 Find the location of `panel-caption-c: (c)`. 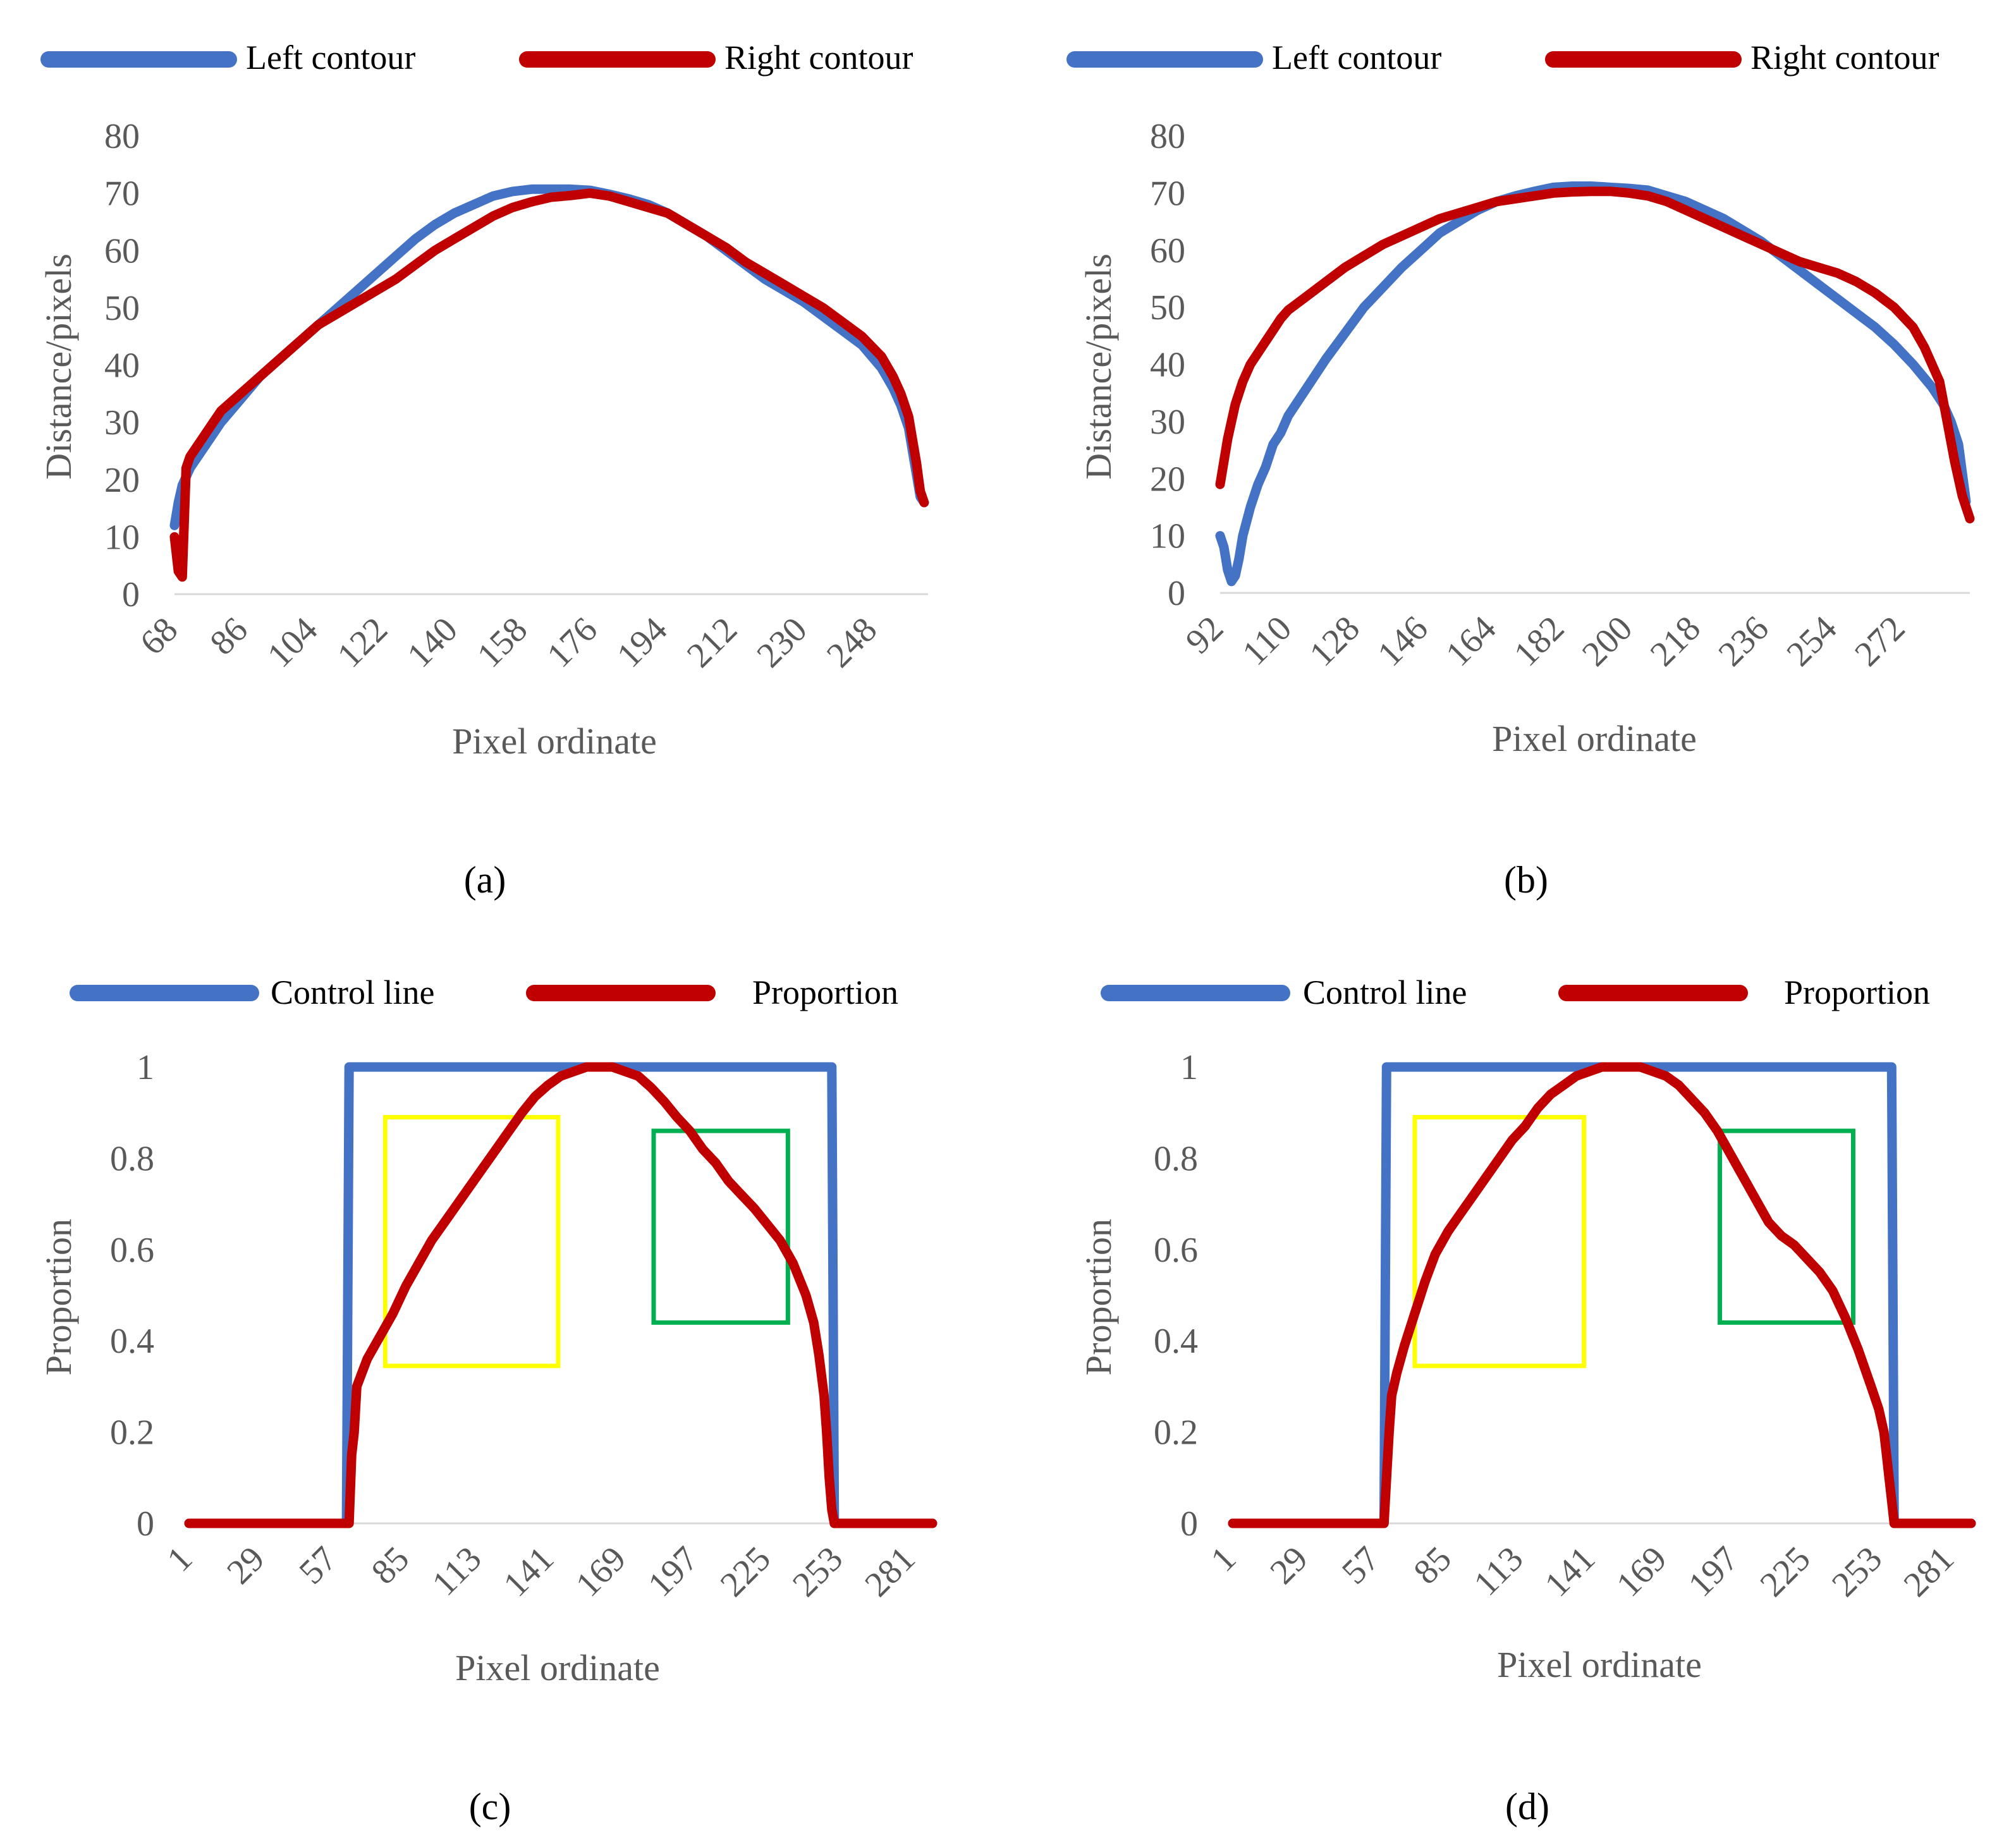

panel-caption-c: (c) is located at coordinates (490, 1807).